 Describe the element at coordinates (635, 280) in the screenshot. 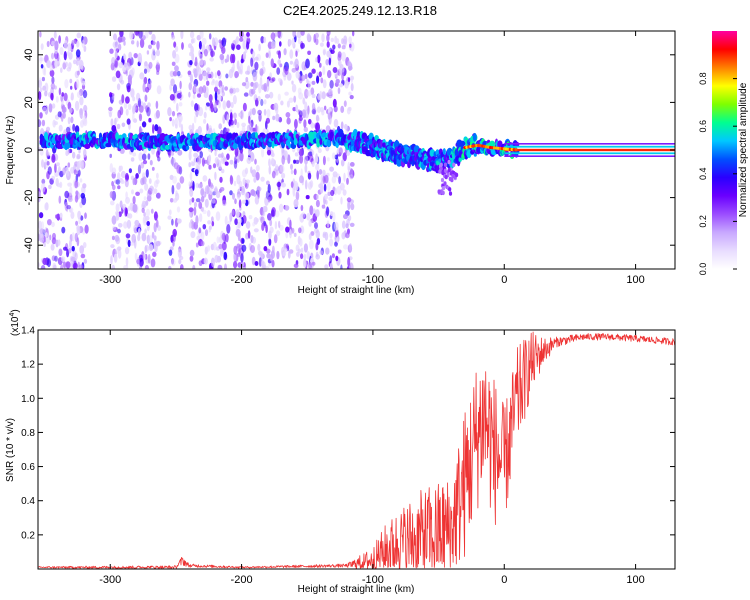

I see `x-tick-label: 100` at that location.